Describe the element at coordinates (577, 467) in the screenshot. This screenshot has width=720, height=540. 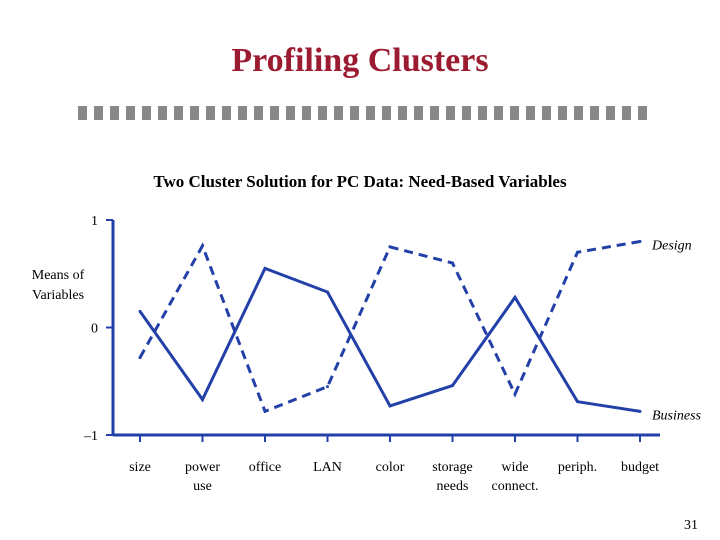
I see `x-tick-label: periph.` at that location.